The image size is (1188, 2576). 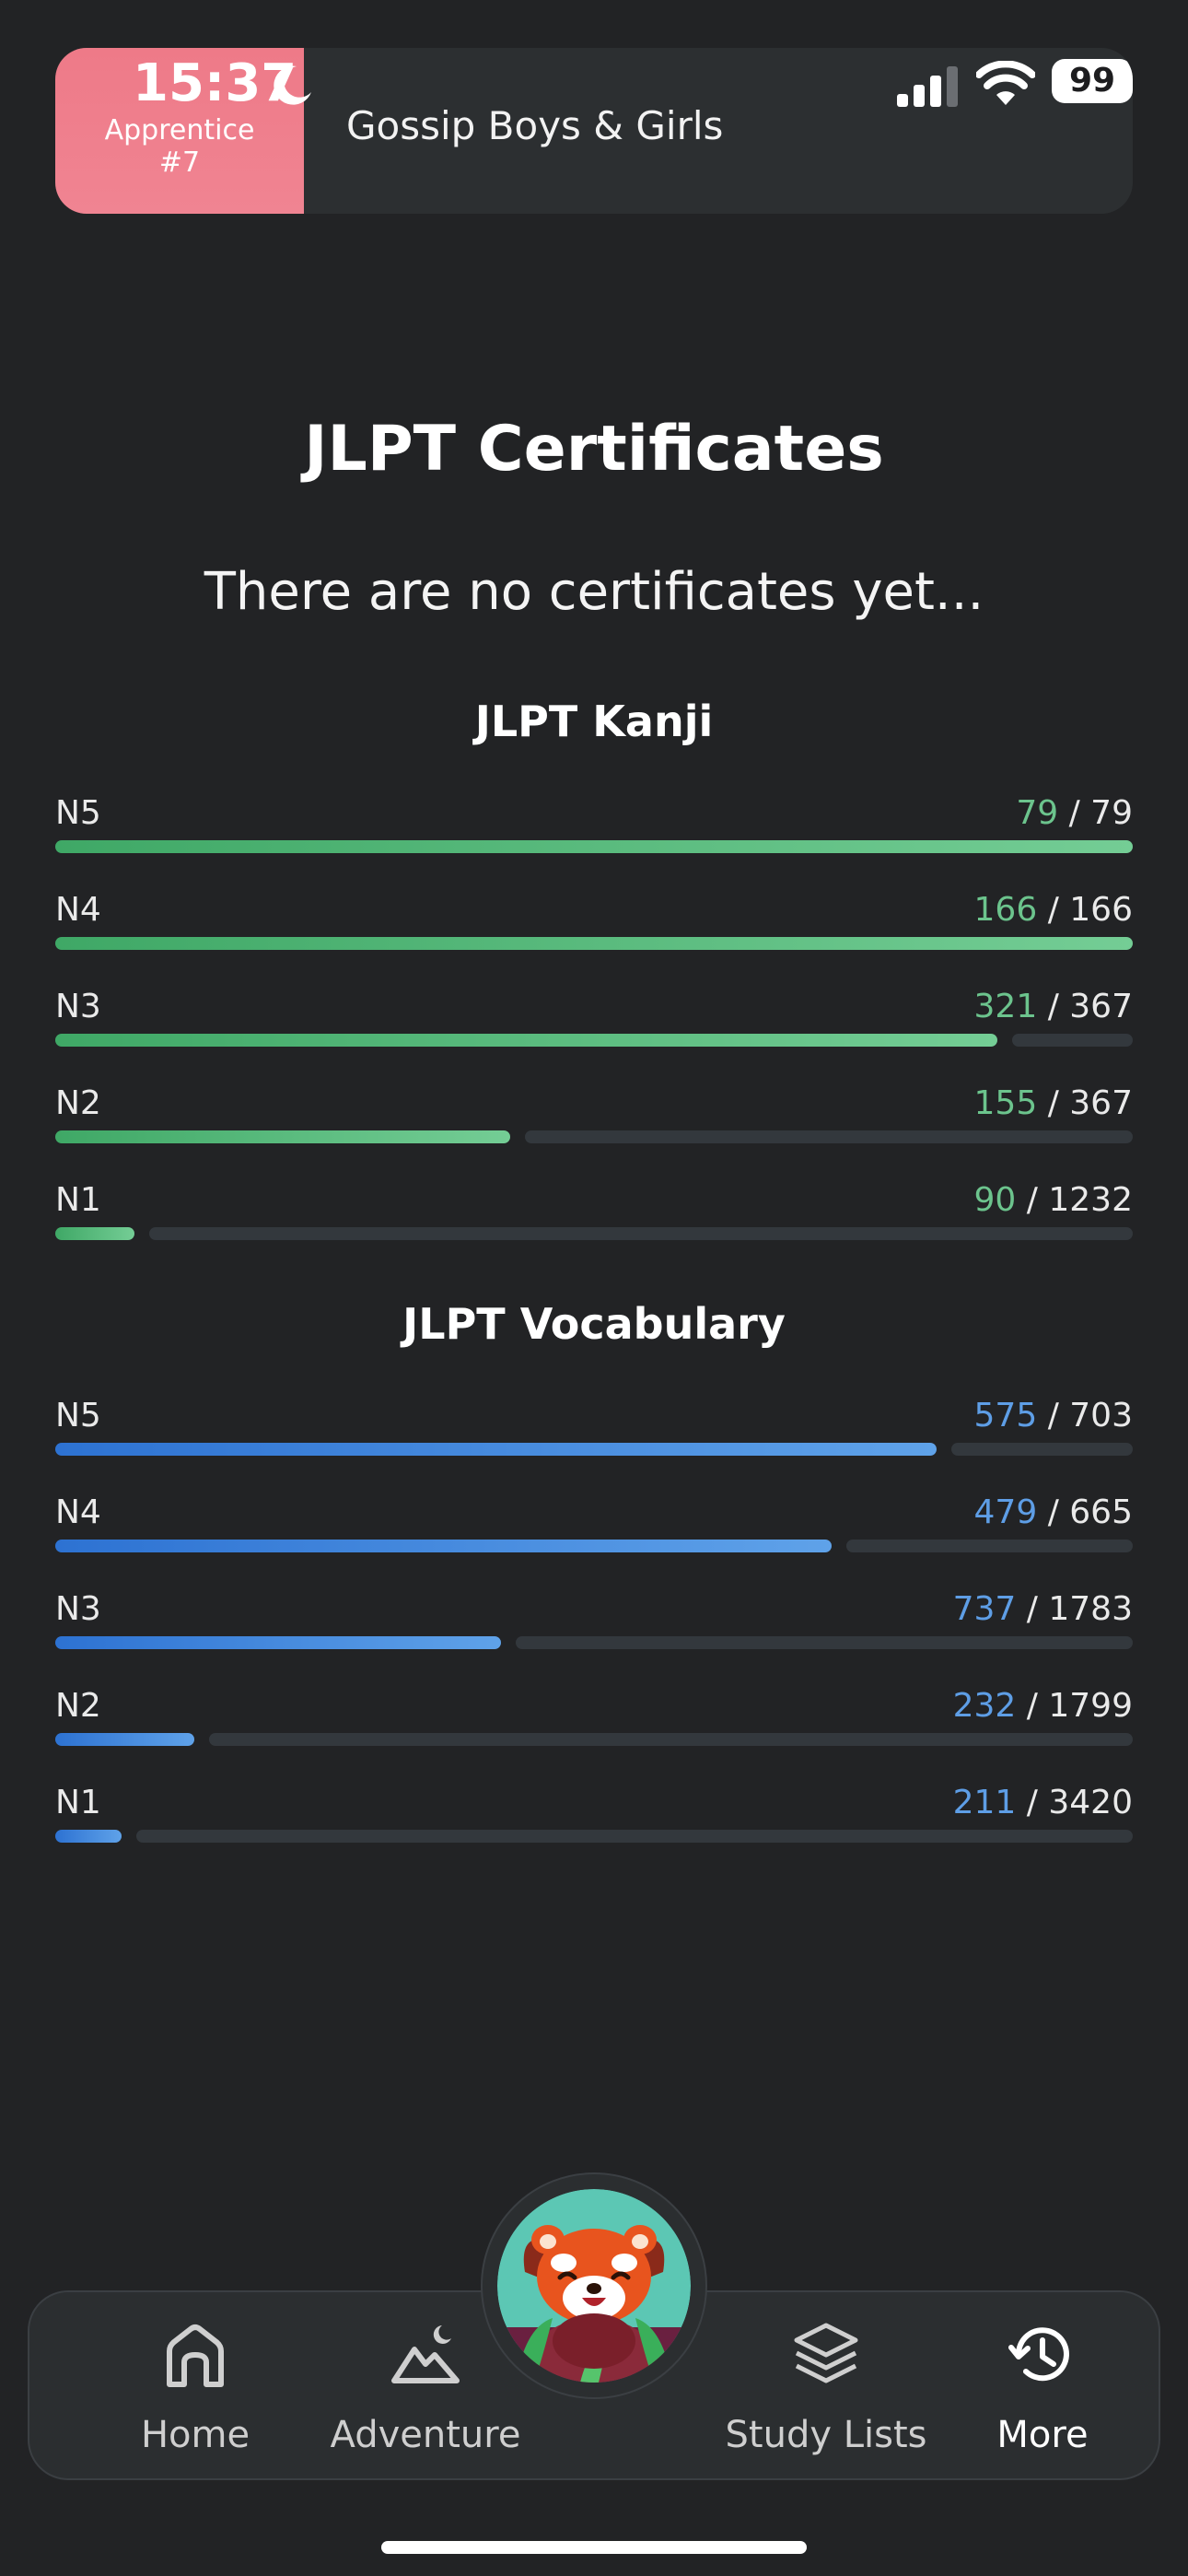 I want to click on progress-row: N2 232 / 1799, so click(x=594, y=1724).